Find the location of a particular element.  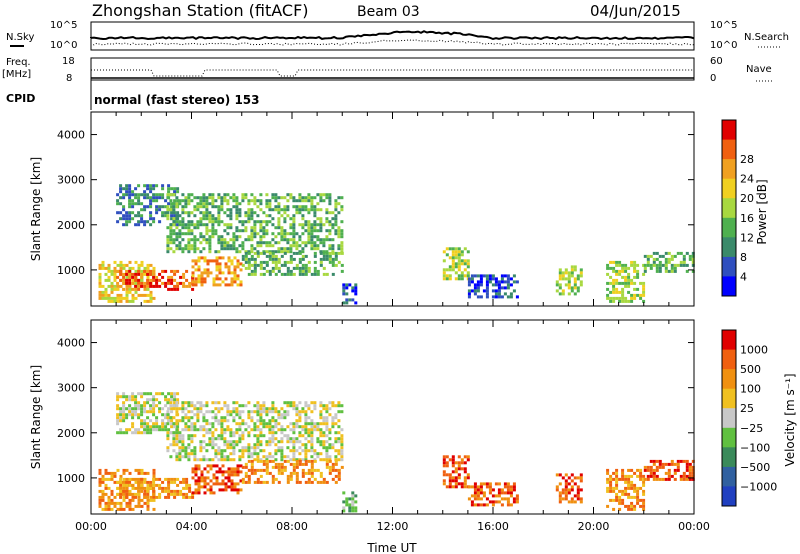

time-xlabel: Time UT is located at coordinates (391, 547).